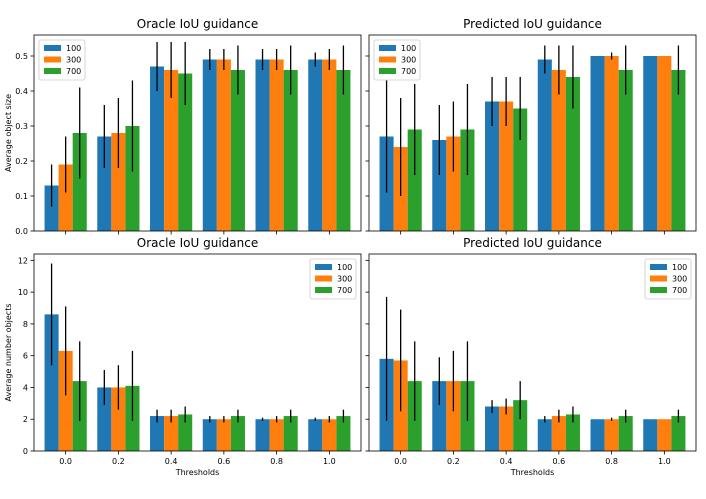 Image resolution: width=706 pixels, height=499 pixels. What do you see at coordinates (8, 133) in the screenshot?
I see `y-axis-label: Average object size` at bounding box center [8, 133].